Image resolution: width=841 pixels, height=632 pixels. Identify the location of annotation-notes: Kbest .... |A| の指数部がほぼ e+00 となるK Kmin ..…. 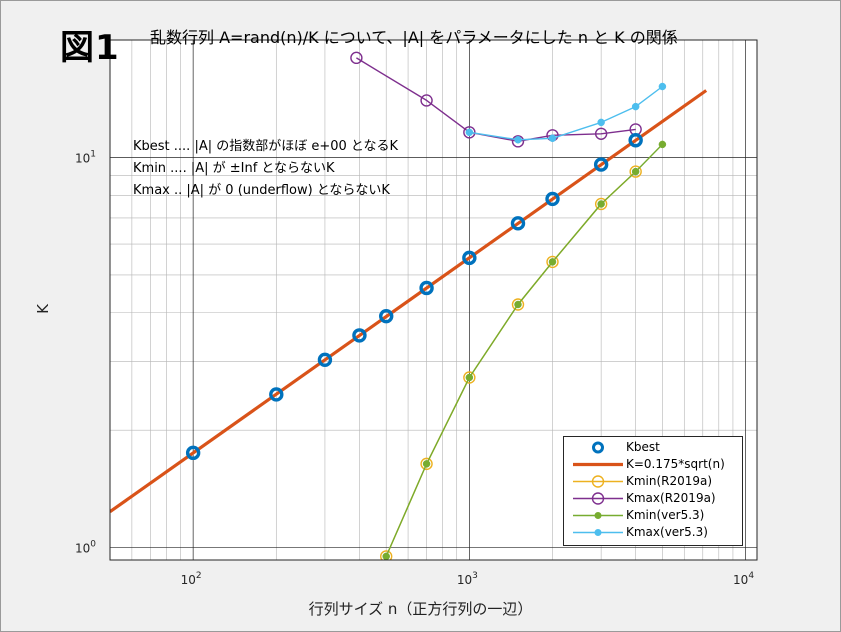
(265, 169).